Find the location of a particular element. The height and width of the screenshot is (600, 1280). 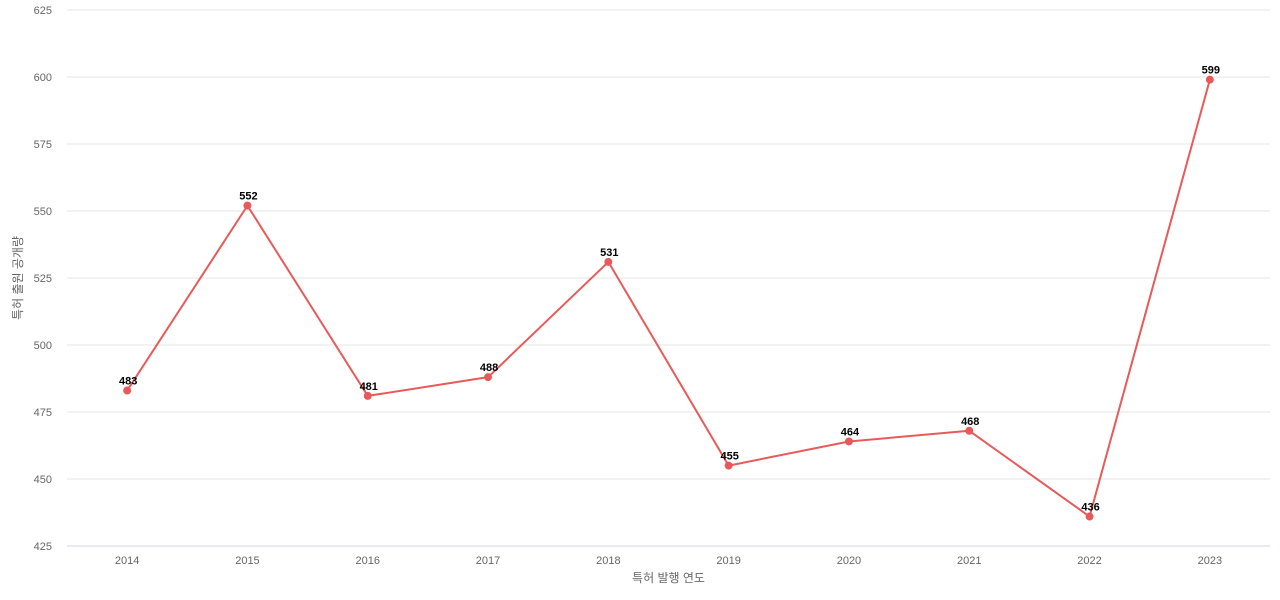

y-tick-label: 550 is located at coordinates (43, 212).